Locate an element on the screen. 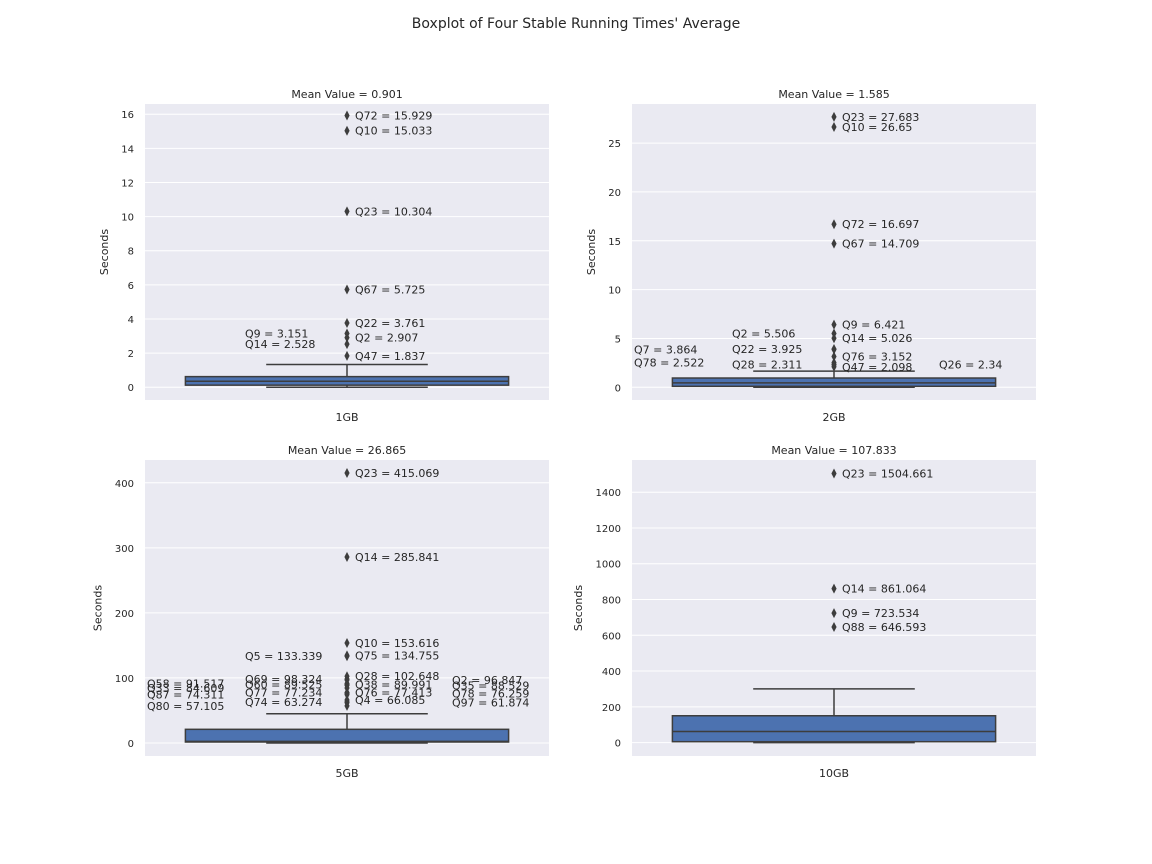 Image resolution: width=1152 pixels, height=864 pixels. panel-title: Mean Value = 0.901 is located at coordinates (346, 94).